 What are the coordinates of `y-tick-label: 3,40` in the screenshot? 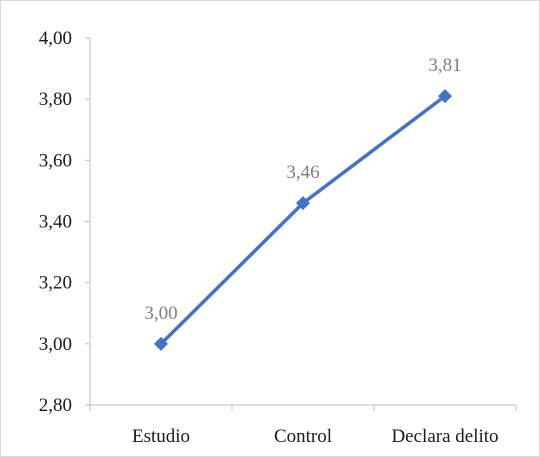 It's located at (55, 222).